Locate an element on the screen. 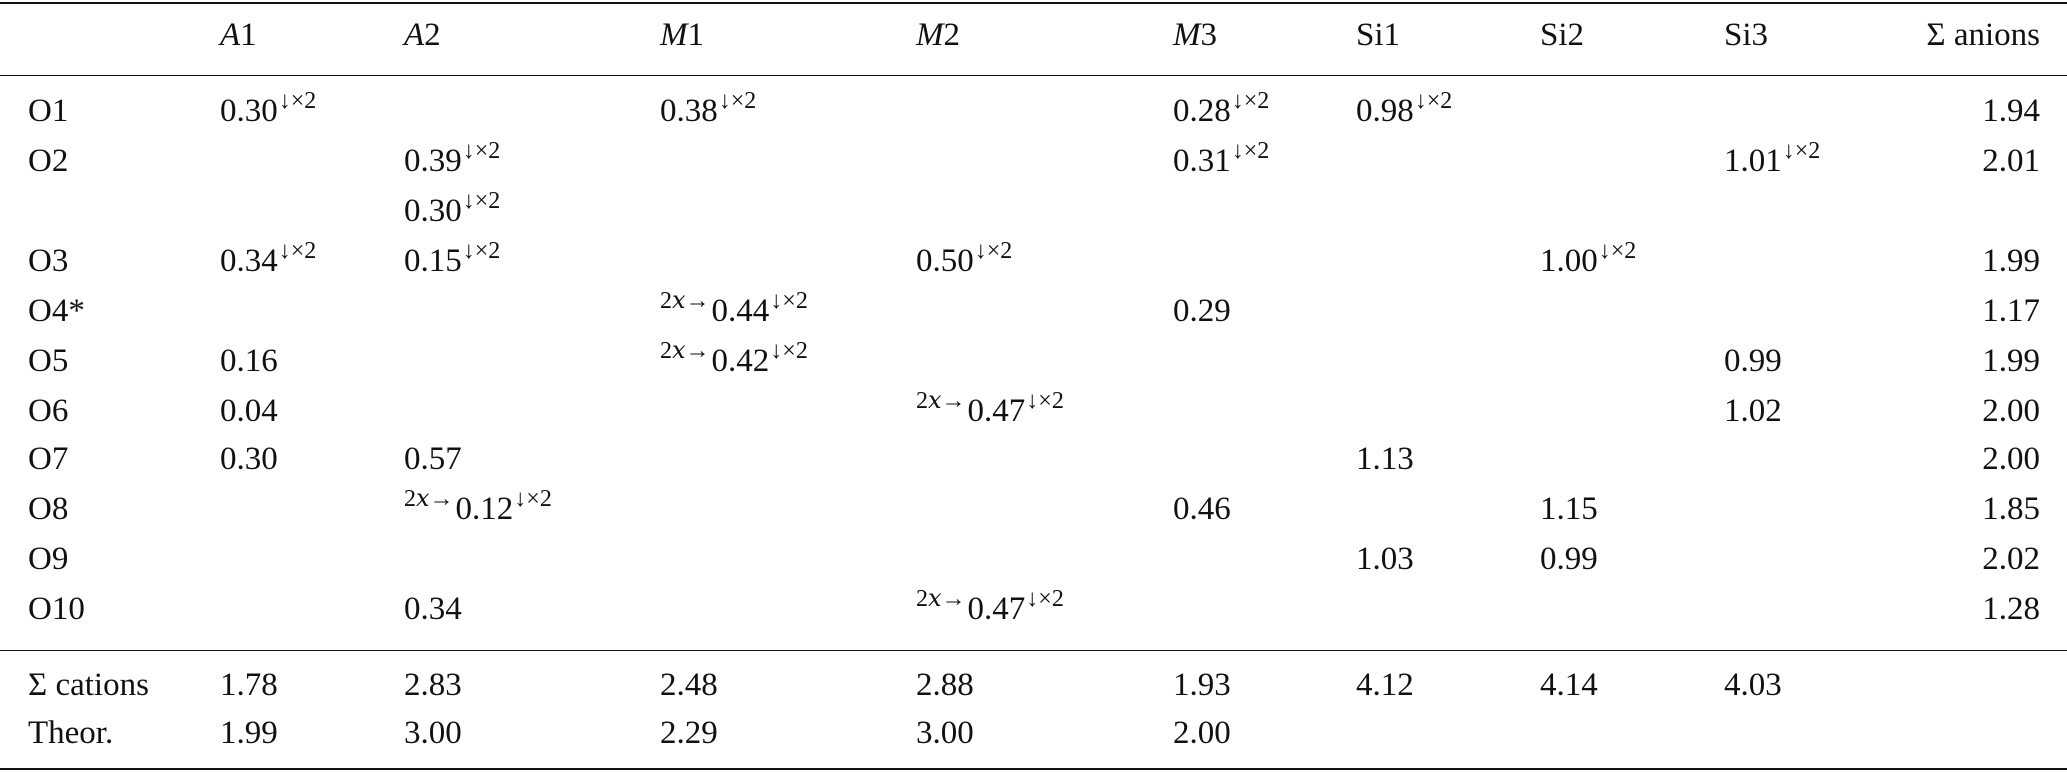 The height and width of the screenshot is (772, 2067). cell-m1: 2𝑥→0.44↓×2 is located at coordinates (734, 310).